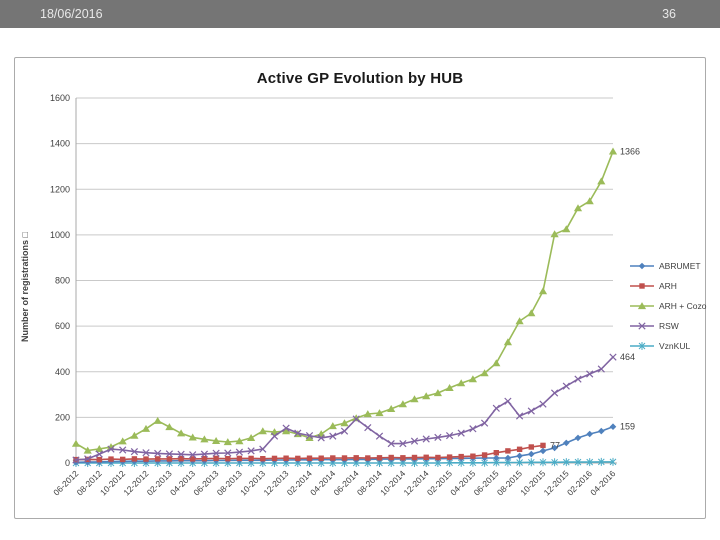 Image resolution: width=720 pixels, height=540 pixels. I want to click on page-number: 36, so click(669, 14).